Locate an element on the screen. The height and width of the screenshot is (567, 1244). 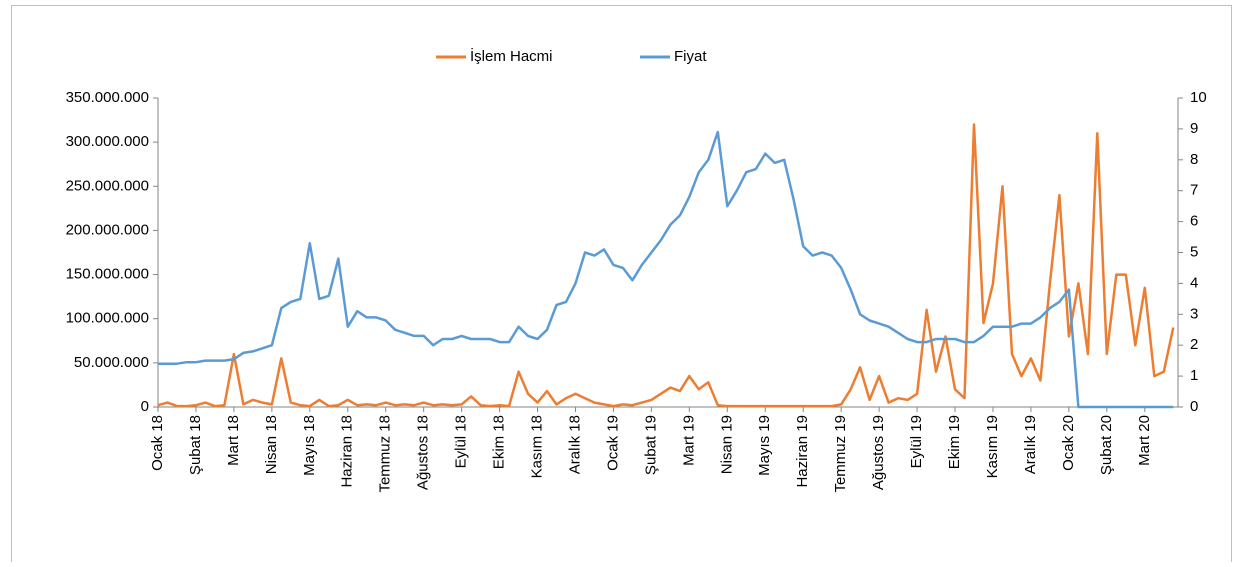
x-tick-label: Aralık 18 is located at coordinates (574, 444).